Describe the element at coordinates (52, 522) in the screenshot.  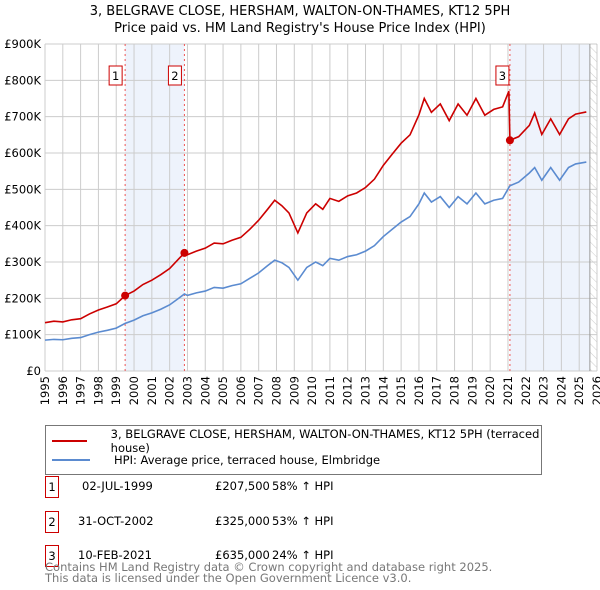
I see `transaction-marker: 2` at that location.